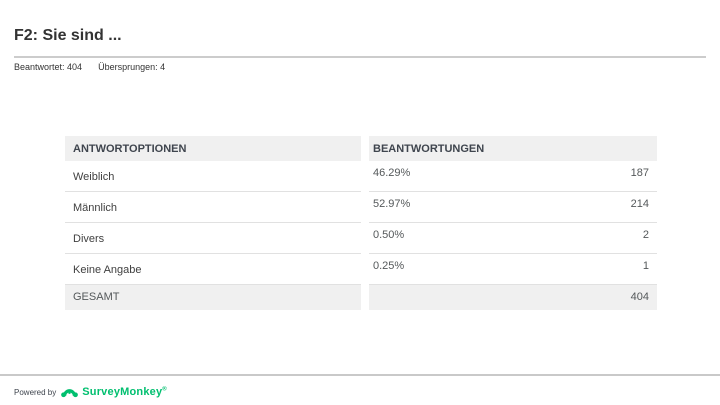 Image resolution: width=720 pixels, height=405 pixels. Describe the element at coordinates (389, 266) in the screenshot. I see `answer-percent: 0.25%` at that location.